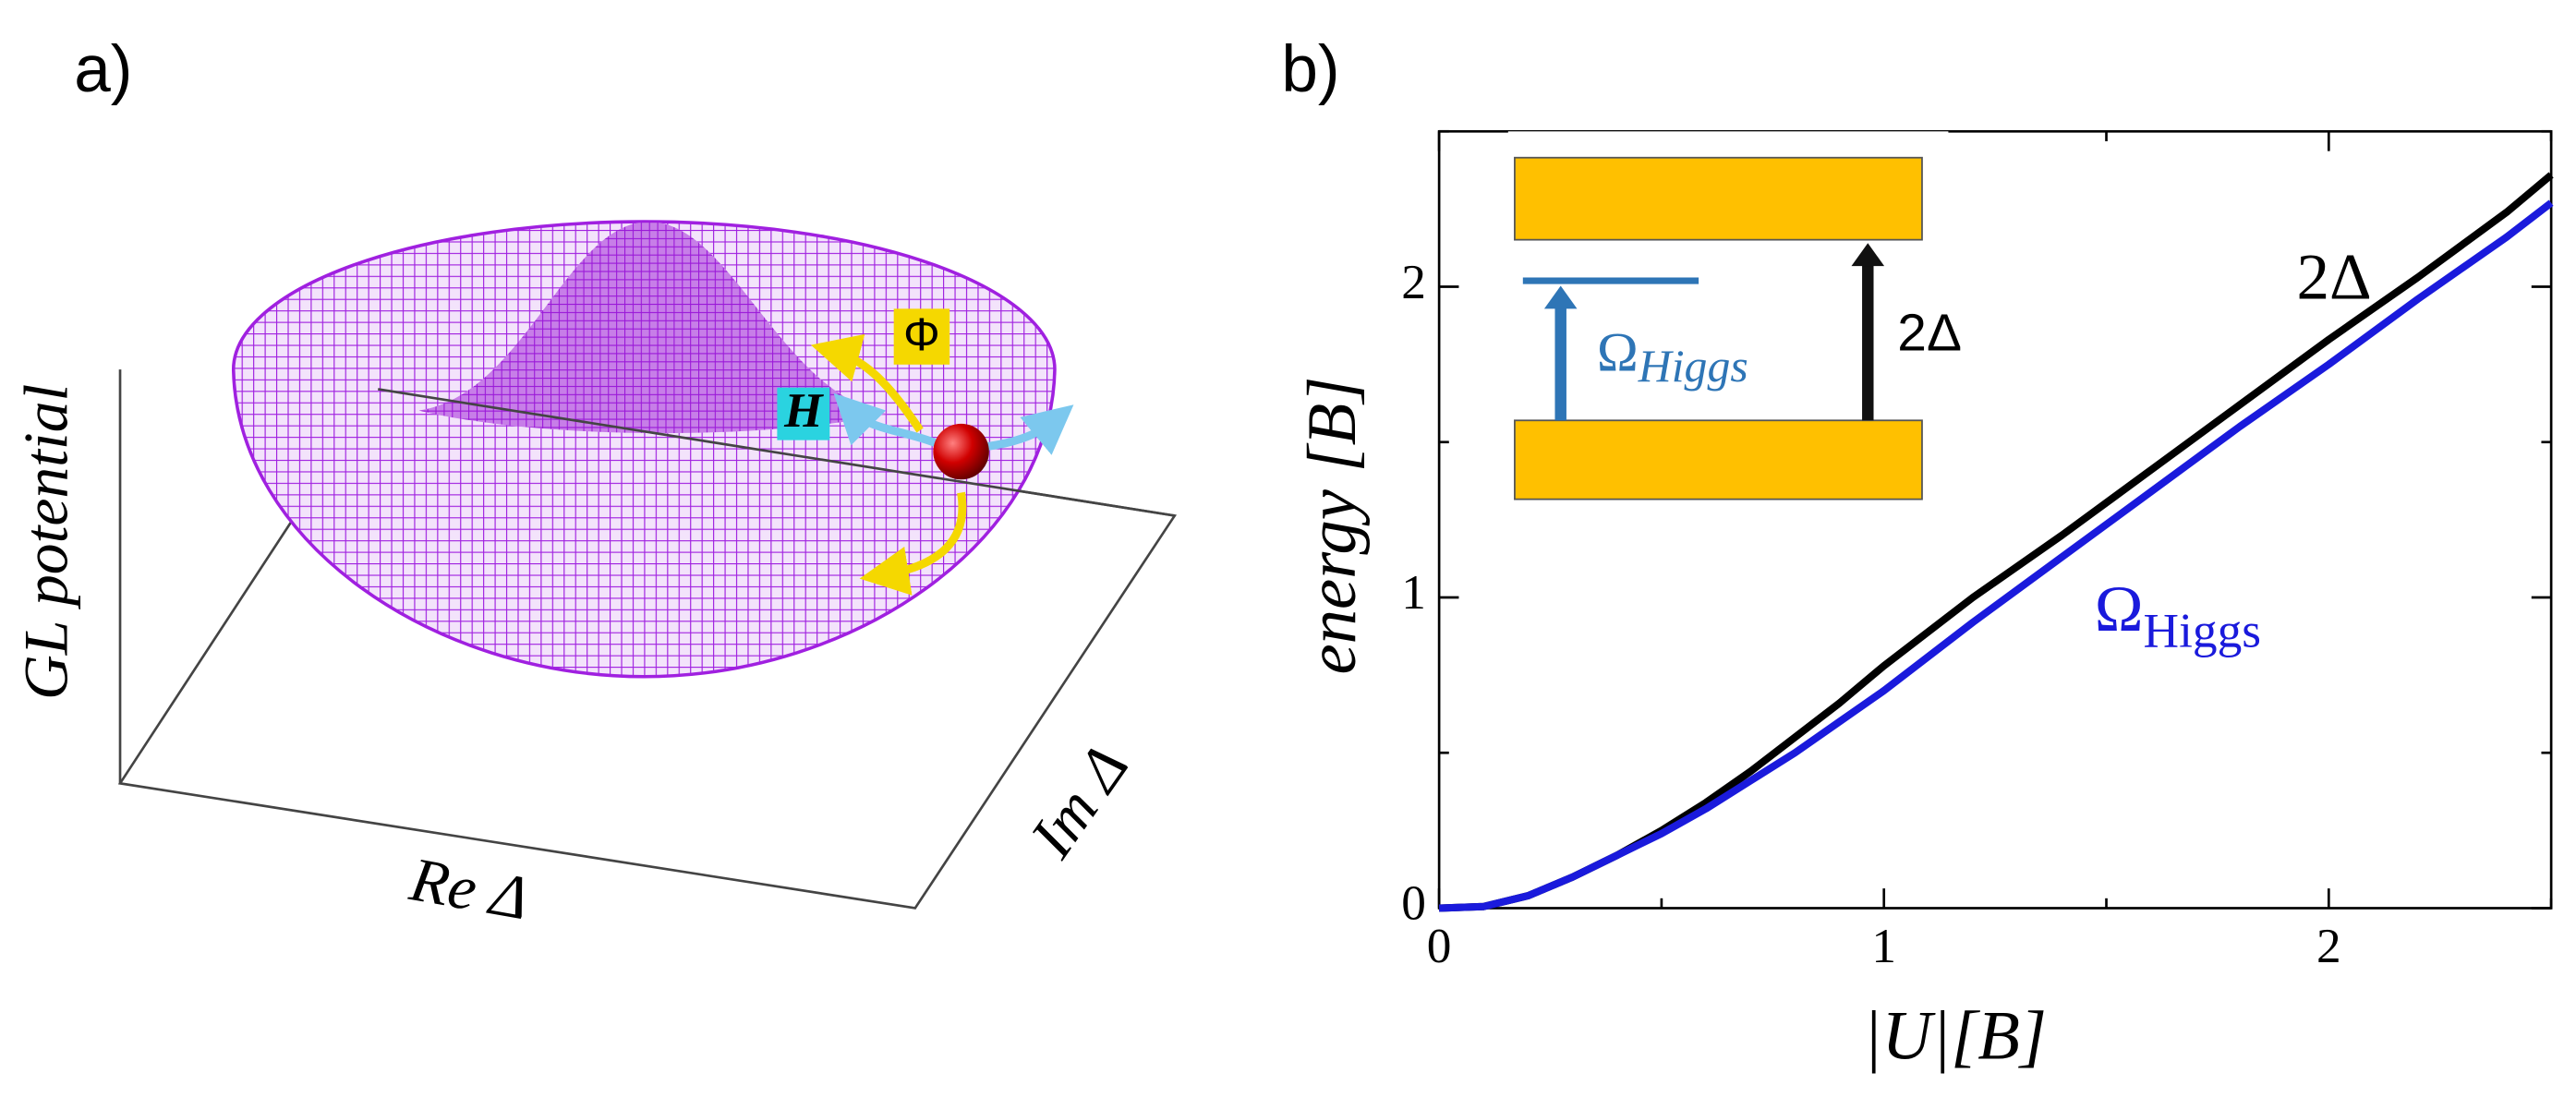  I want to click on phase-label: Φ, so click(921, 335).